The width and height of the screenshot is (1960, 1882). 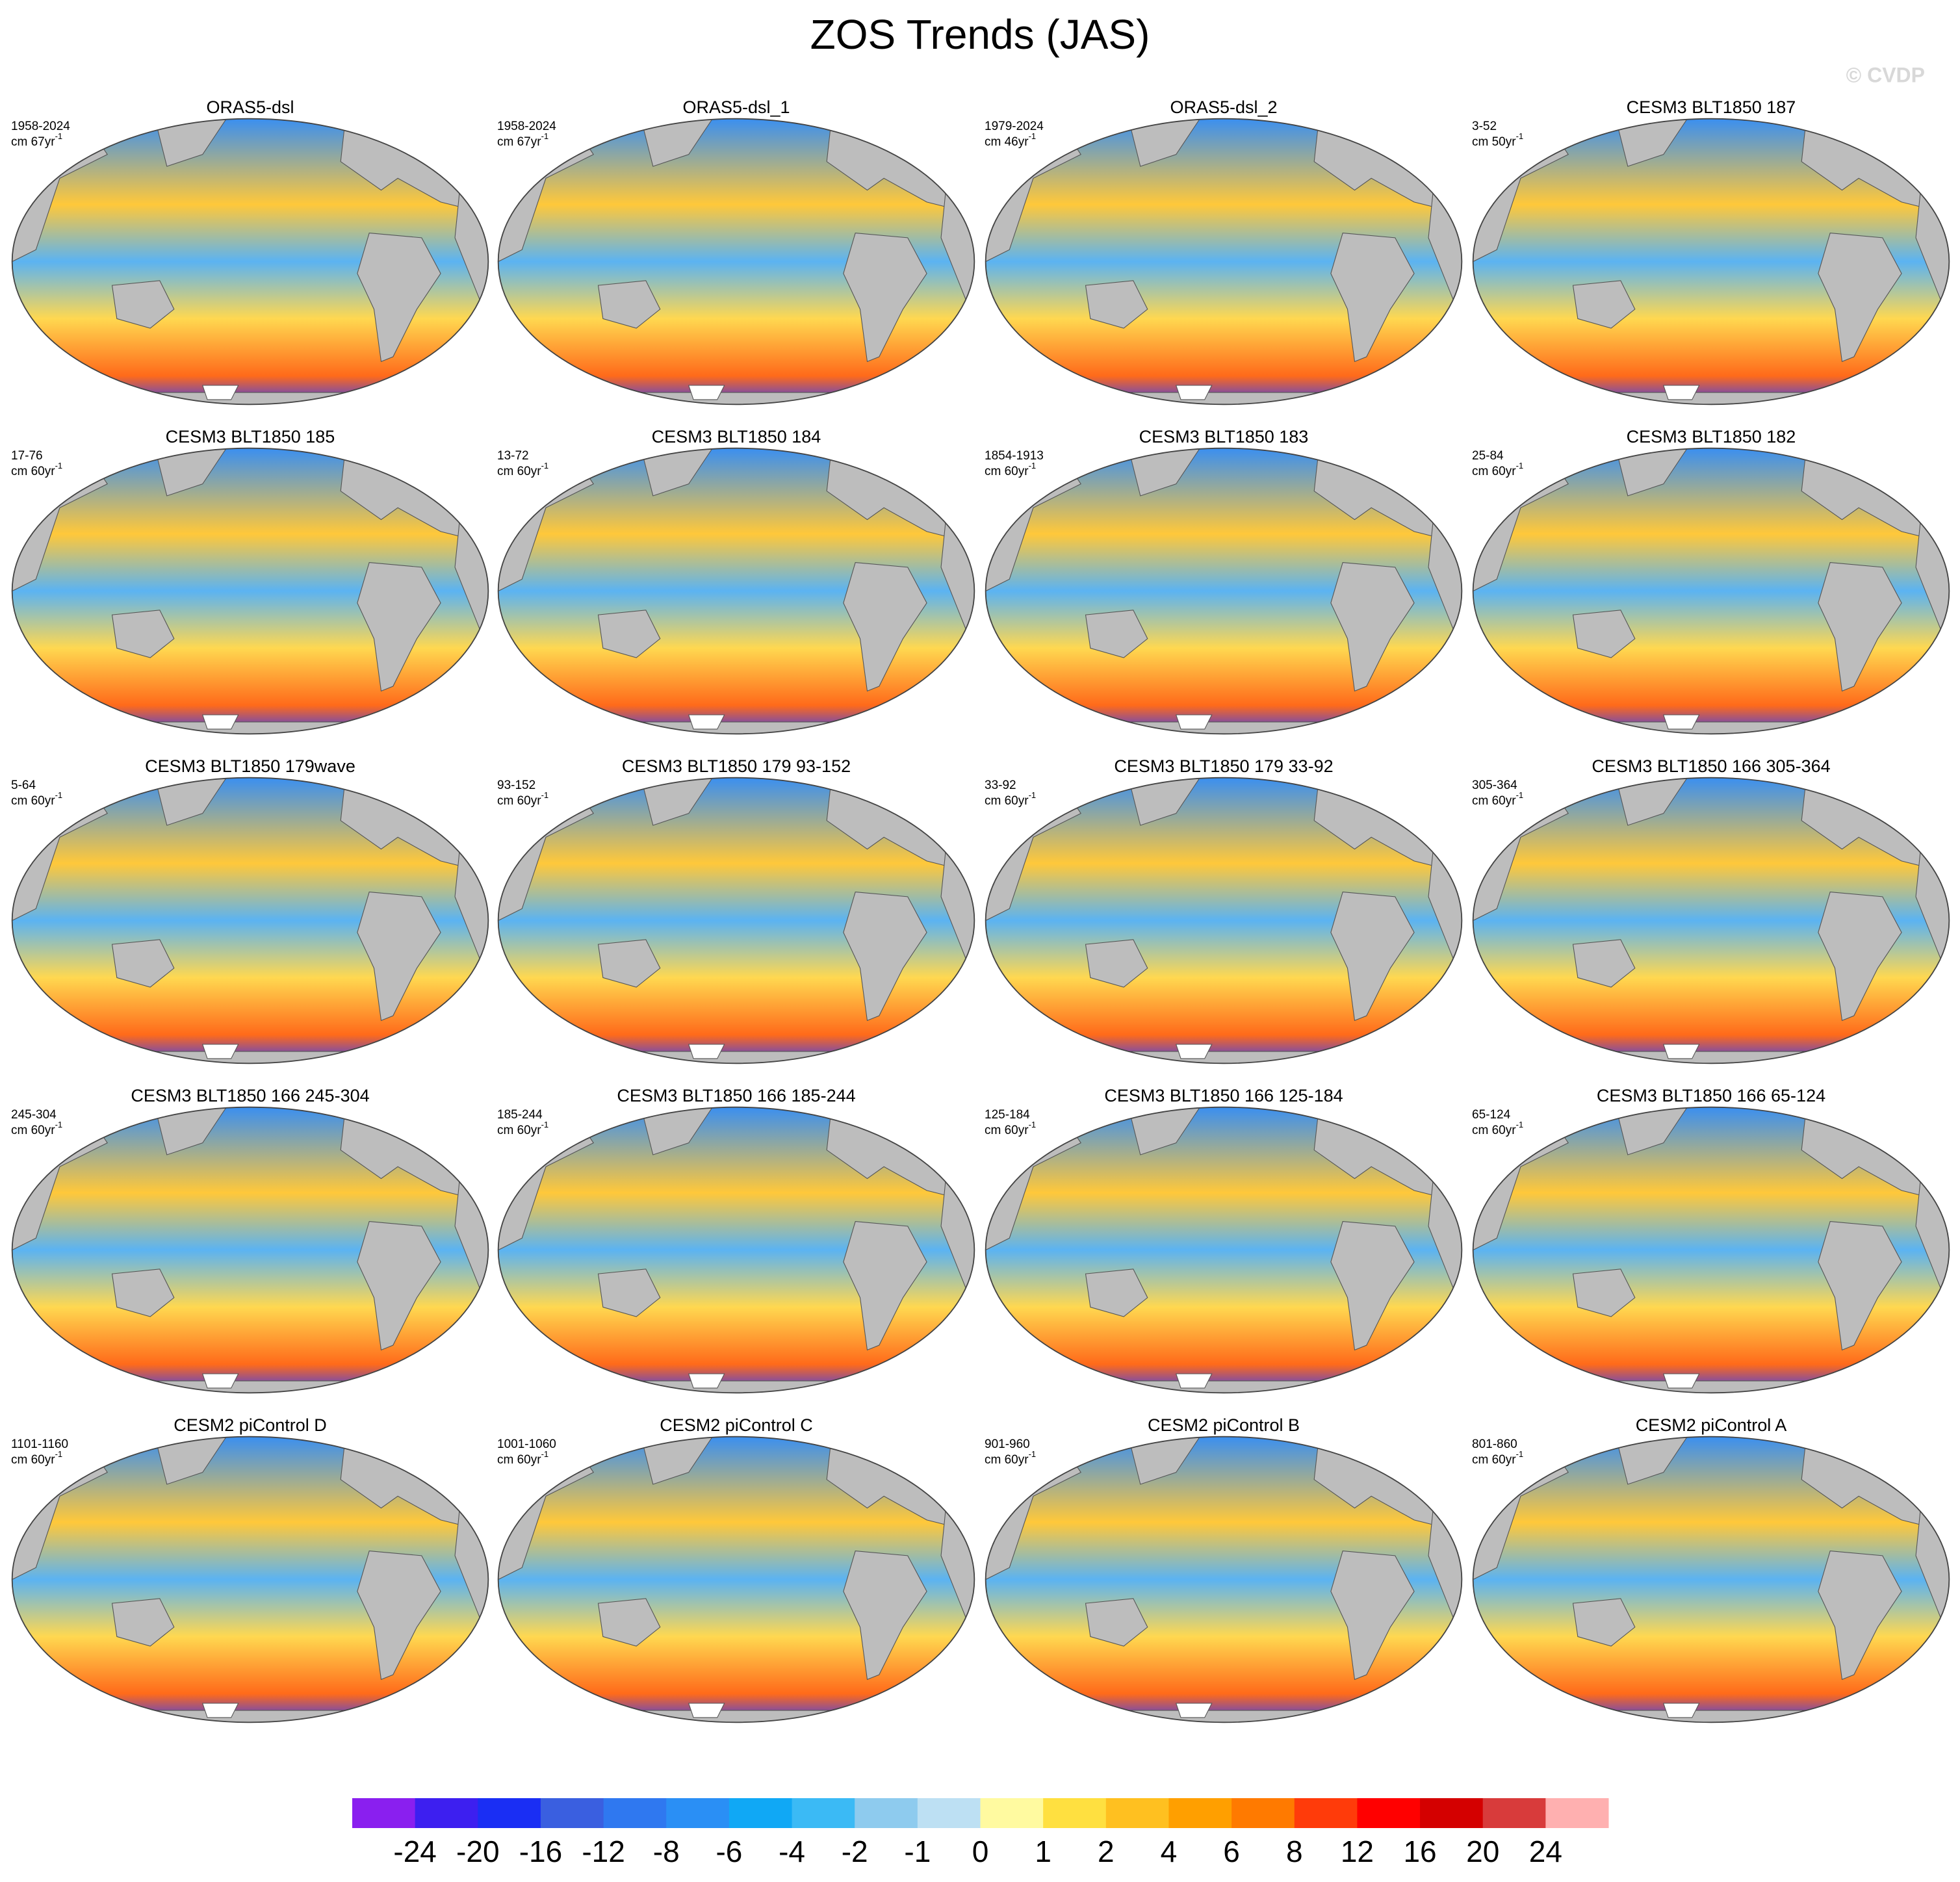 What do you see at coordinates (516, 785) in the screenshot?
I see `period-label: 93-152` at bounding box center [516, 785].